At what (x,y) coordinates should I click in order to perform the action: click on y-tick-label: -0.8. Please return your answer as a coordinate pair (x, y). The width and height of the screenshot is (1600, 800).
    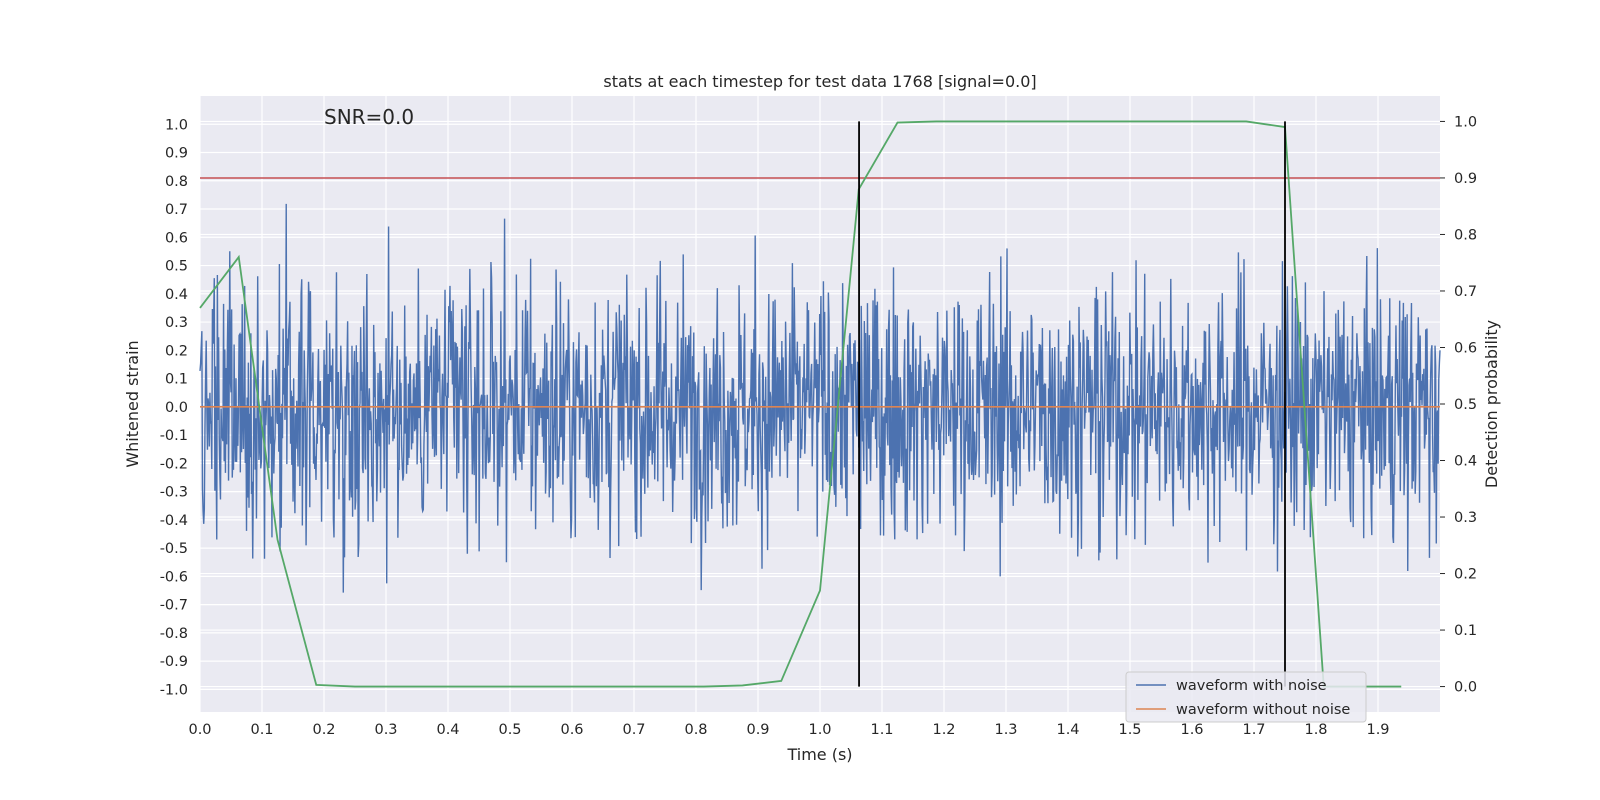
    Looking at the image, I should click on (174, 634).